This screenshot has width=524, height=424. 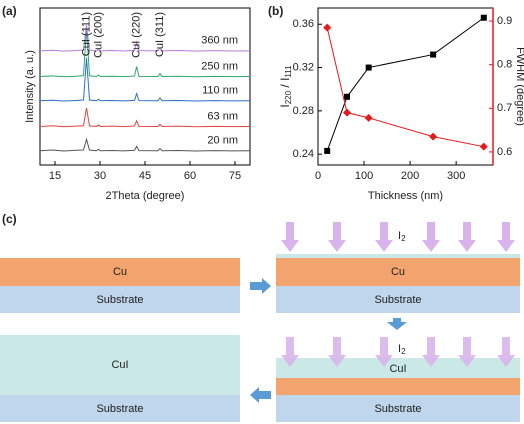 I want to click on panel-label: (c), so click(x=9, y=219).